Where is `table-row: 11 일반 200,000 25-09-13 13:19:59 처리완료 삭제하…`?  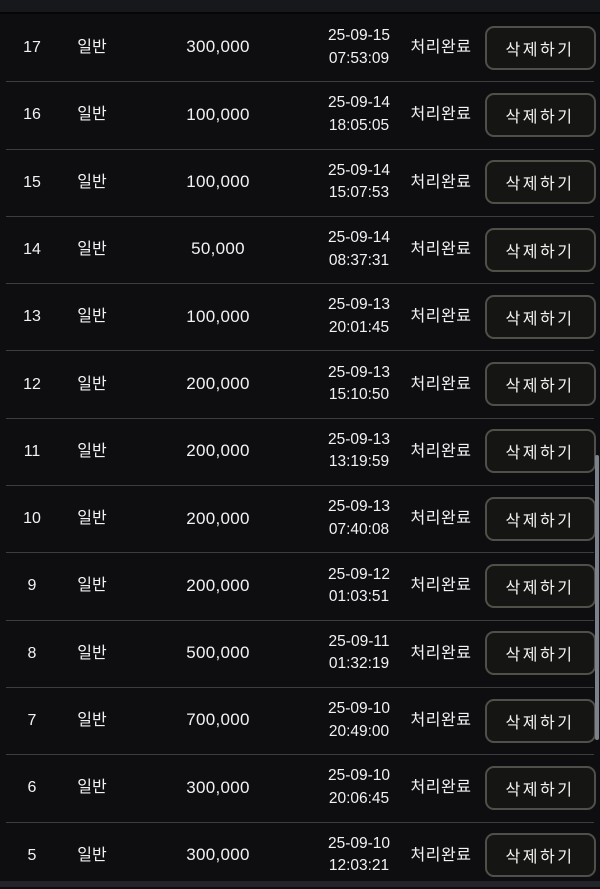 table-row: 11 일반 200,000 25-09-13 13:19:59 처리완료 삭제하… is located at coordinates (300, 451).